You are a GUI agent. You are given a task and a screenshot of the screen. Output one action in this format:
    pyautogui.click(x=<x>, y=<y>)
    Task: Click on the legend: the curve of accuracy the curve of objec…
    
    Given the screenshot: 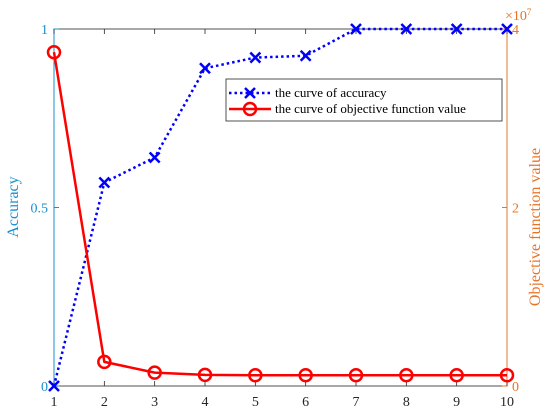 What is the action you would take?
    pyautogui.click(x=364, y=100)
    